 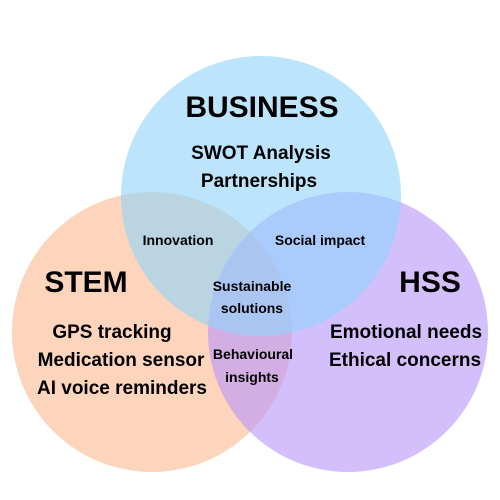 What do you see at coordinates (252, 377) in the screenshot?
I see `overlap-stem-hss-line2: insights` at bounding box center [252, 377].